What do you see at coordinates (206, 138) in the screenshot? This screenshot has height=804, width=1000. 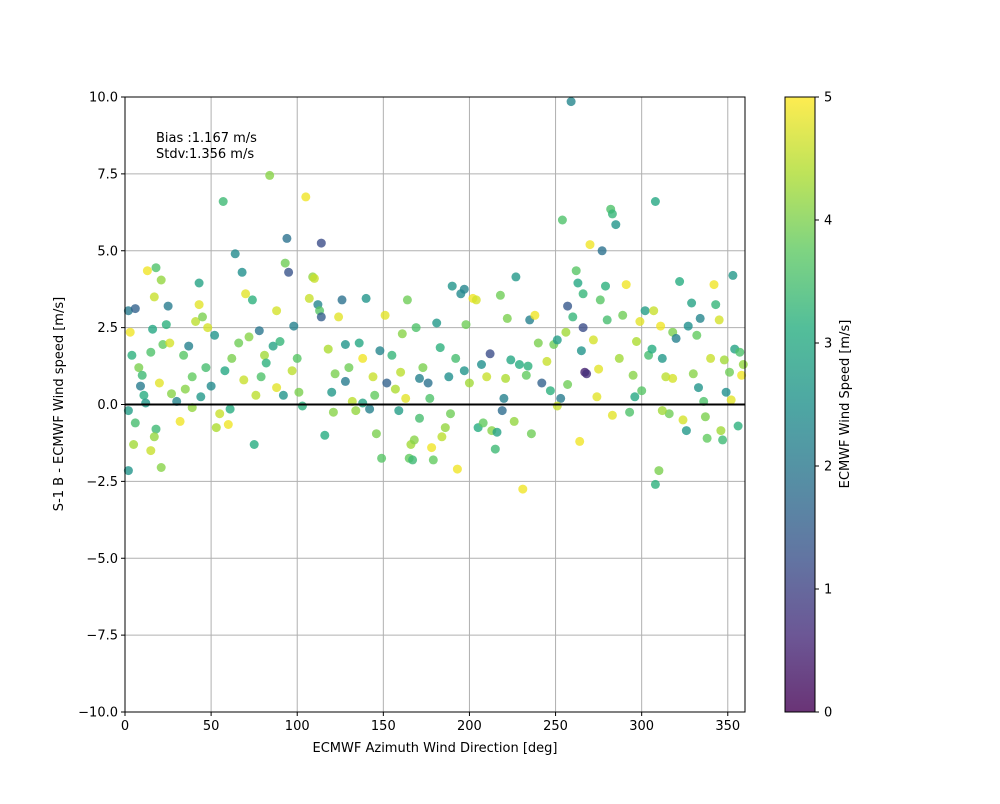 I see `bias-annotation: Bias :1.167 m/s` at bounding box center [206, 138].